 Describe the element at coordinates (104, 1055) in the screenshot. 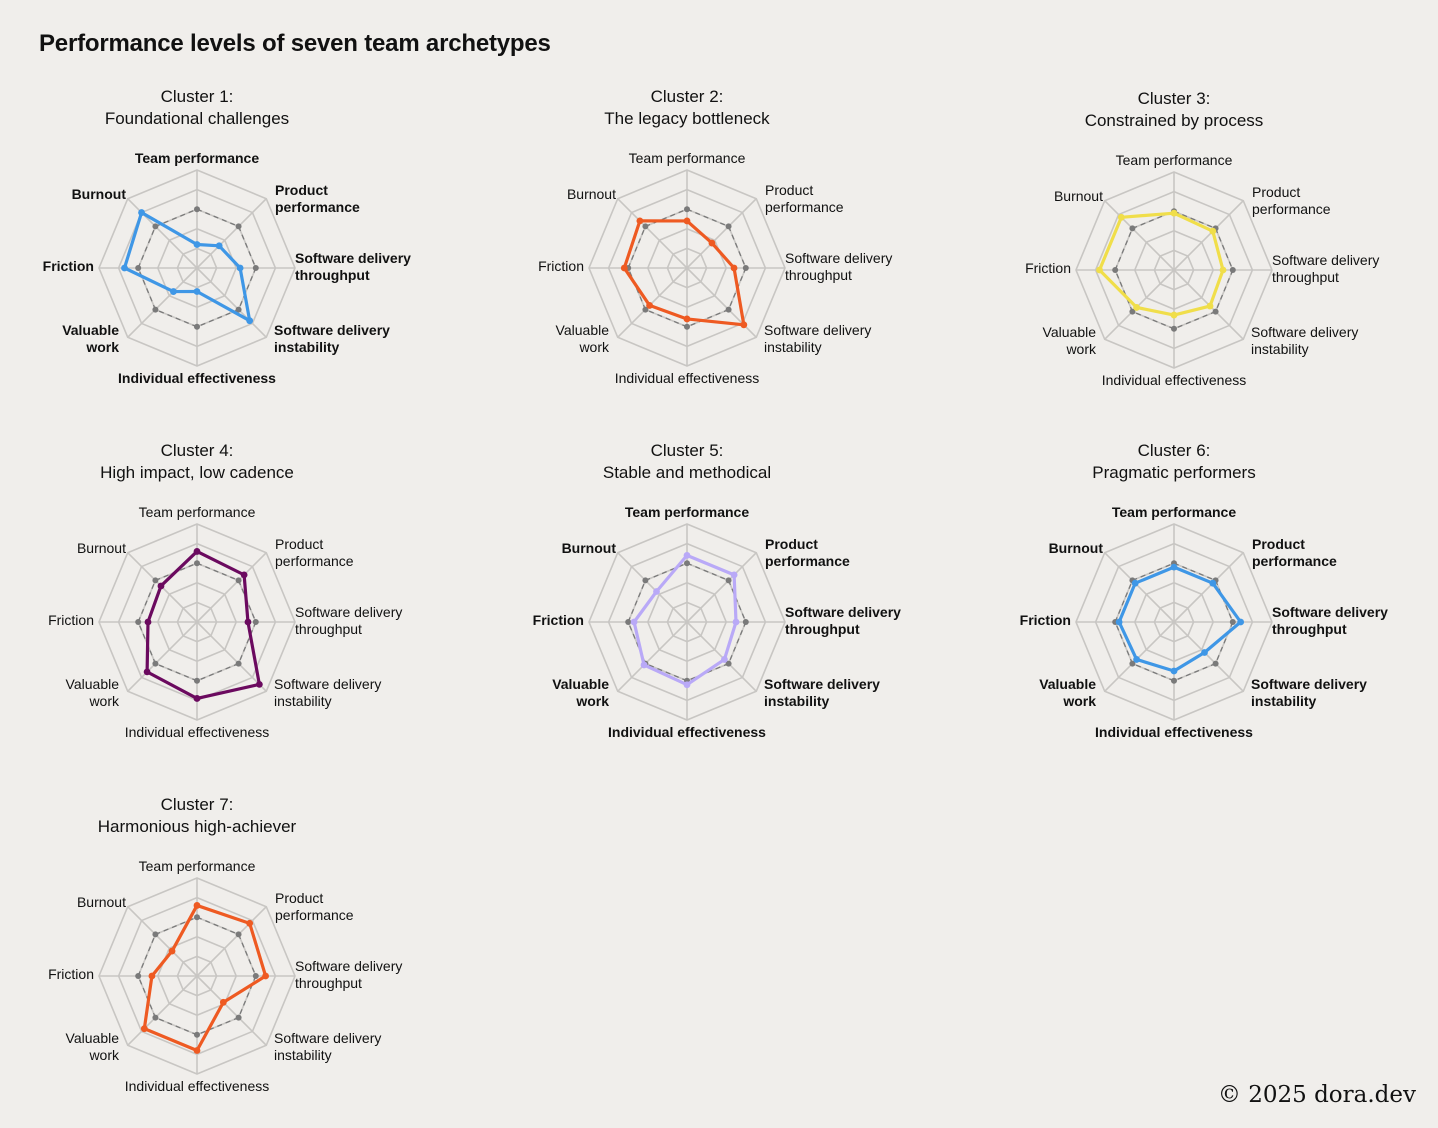

I see `axis-label-line: work` at that location.